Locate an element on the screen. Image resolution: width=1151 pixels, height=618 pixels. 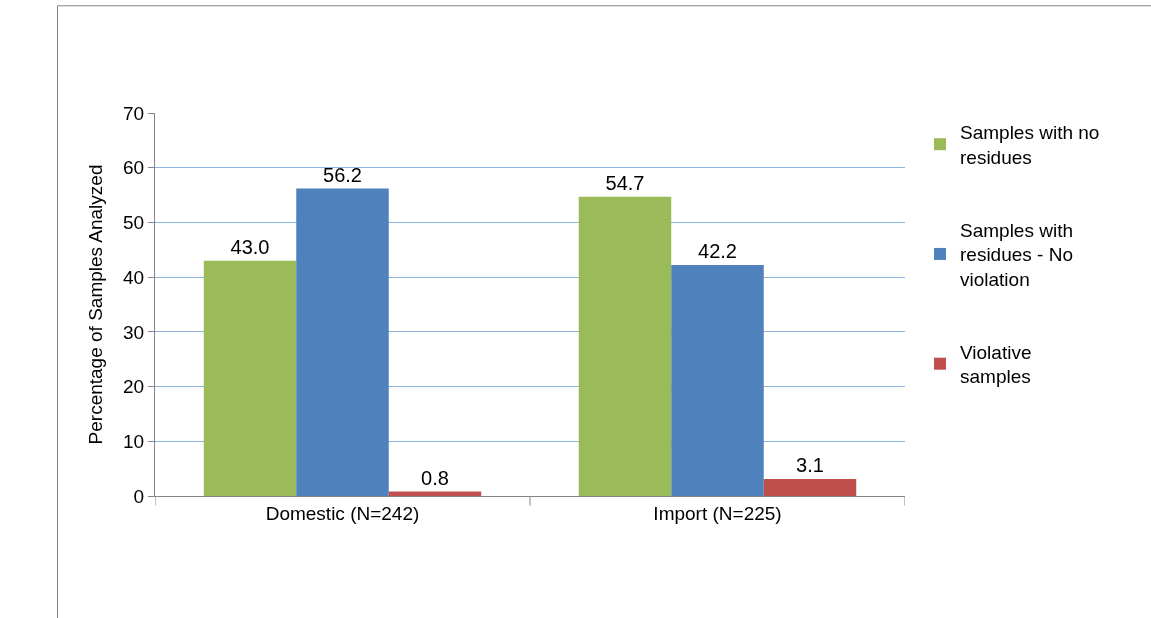
y-tick-label: 20 is located at coordinates (134, 387).